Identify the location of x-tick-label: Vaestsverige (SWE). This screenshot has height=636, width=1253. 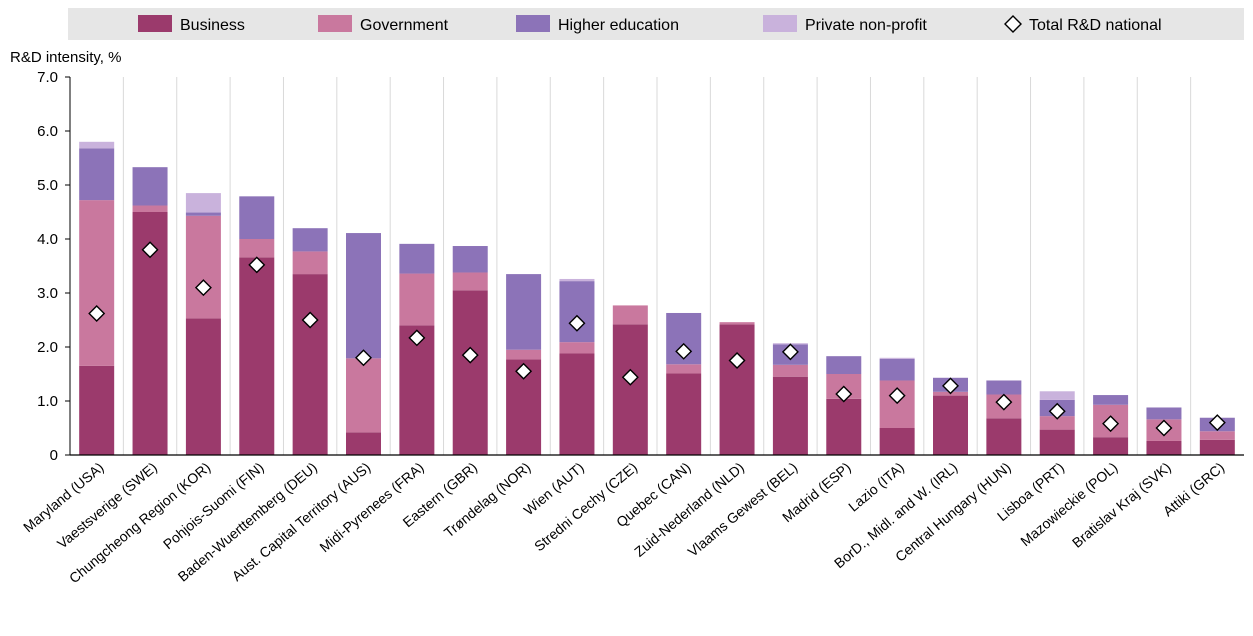
(107, 505).